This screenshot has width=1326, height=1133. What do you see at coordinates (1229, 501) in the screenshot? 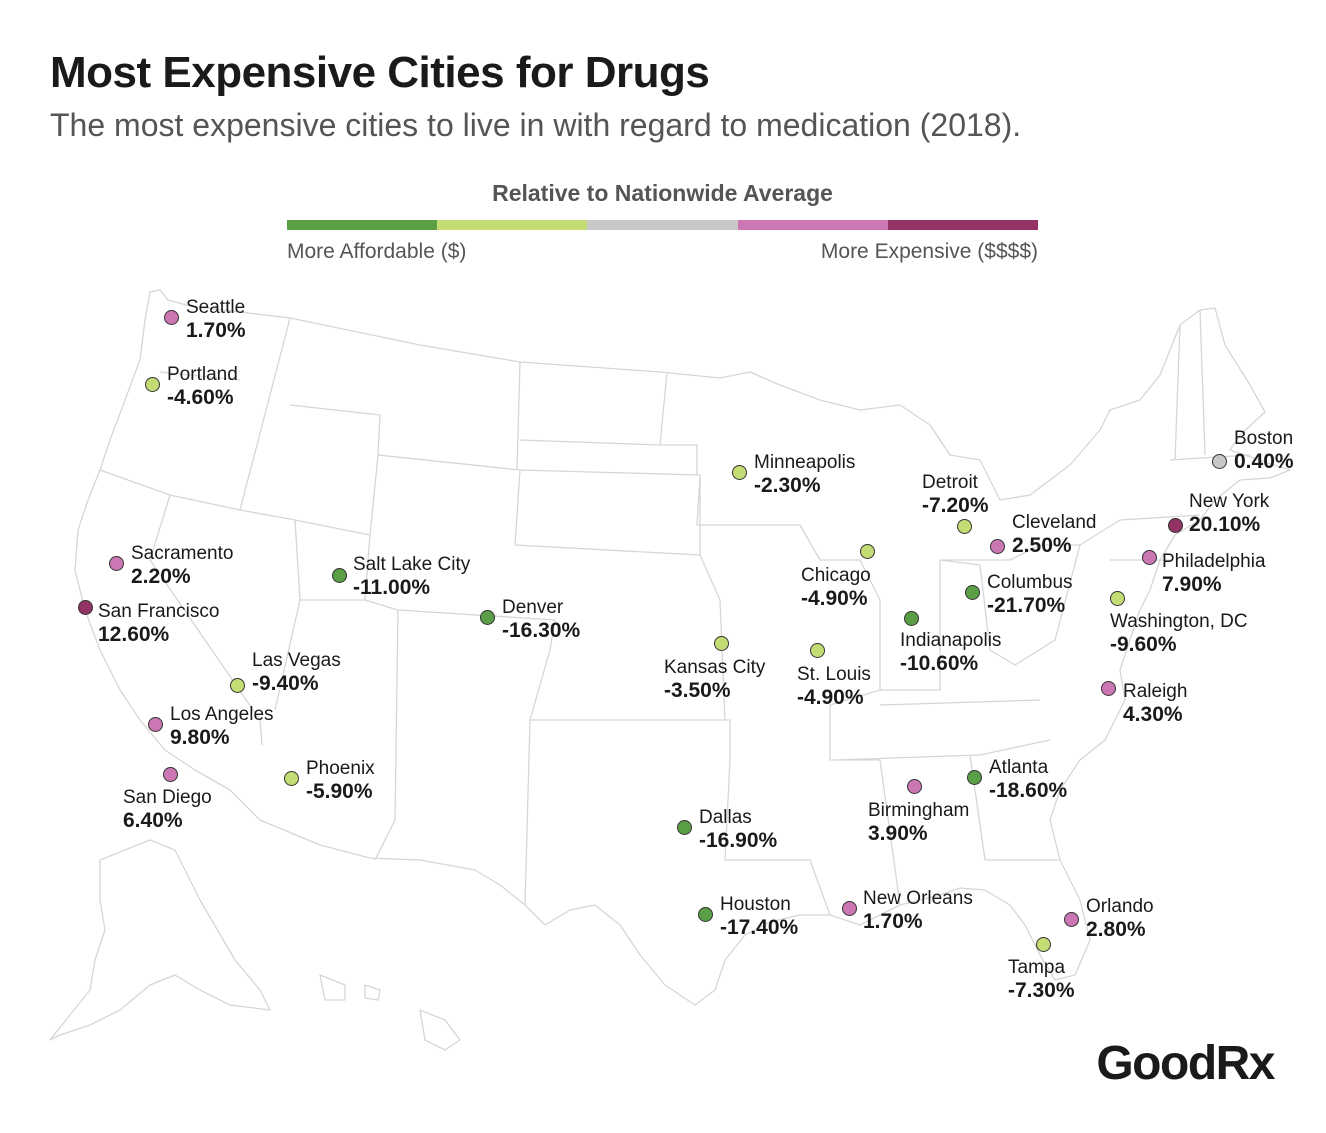
I see `city-name: New York` at bounding box center [1229, 501].